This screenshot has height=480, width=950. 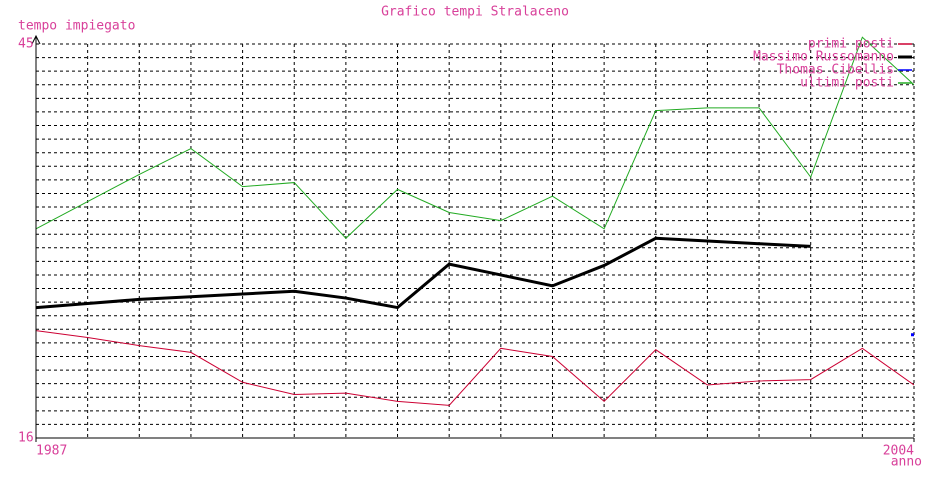 What do you see at coordinates (51, 451) in the screenshot?
I see `x-tick-label: 1987` at bounding box center [51, 451].